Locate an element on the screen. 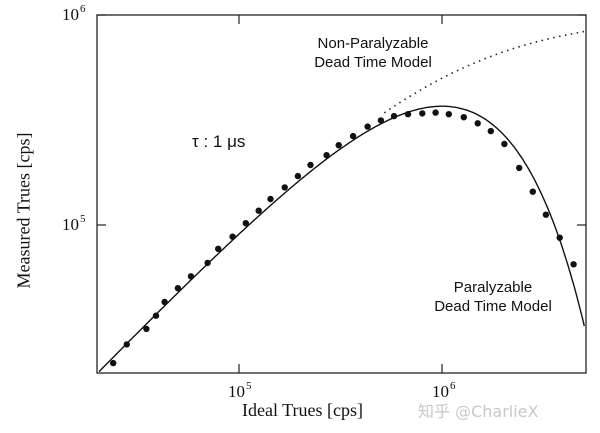 The width and height of the screenshot is (600, 433). x-tick-label-1e5: 10⁵ is located at coordinates (240, 390).